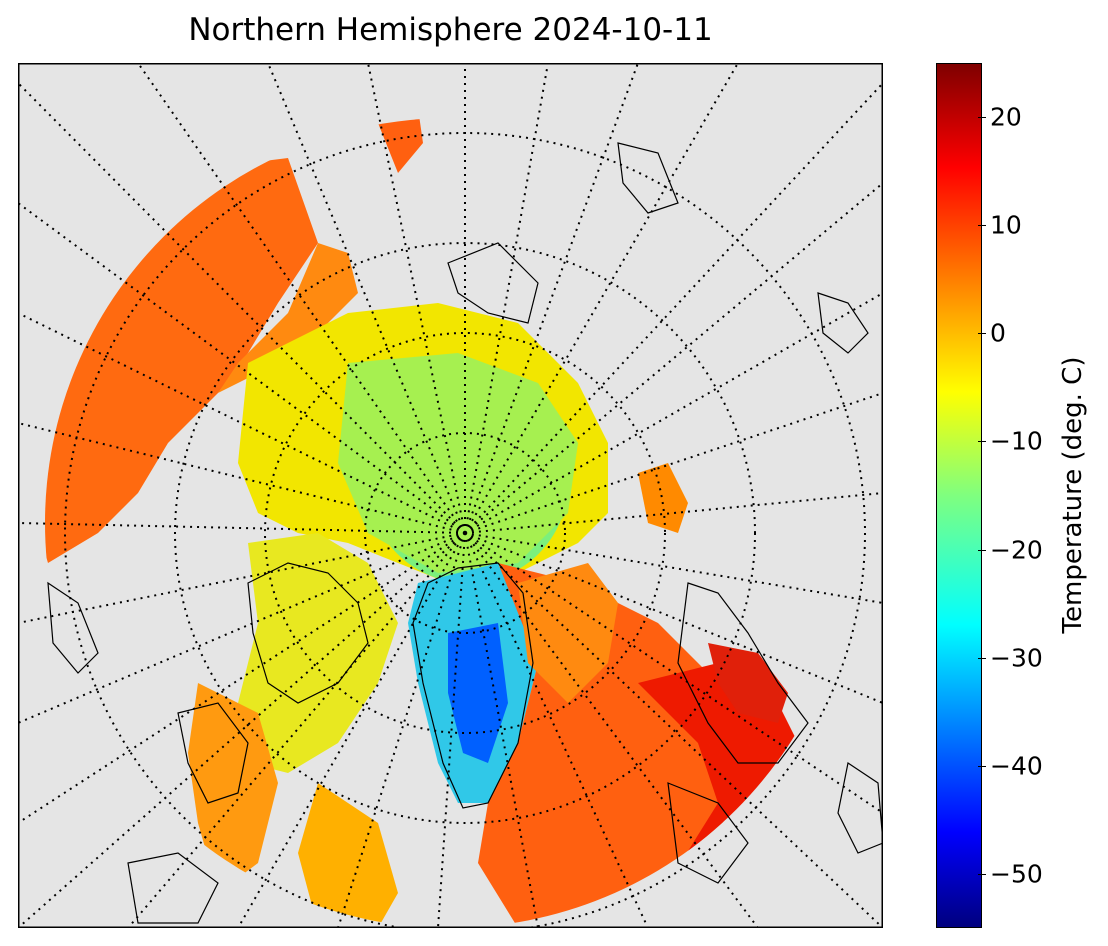 This screenshot has width=1108, height=946. Describe the element at coordinates (568, 633) in the screenshot. I see `region-scandinavia` at that location.